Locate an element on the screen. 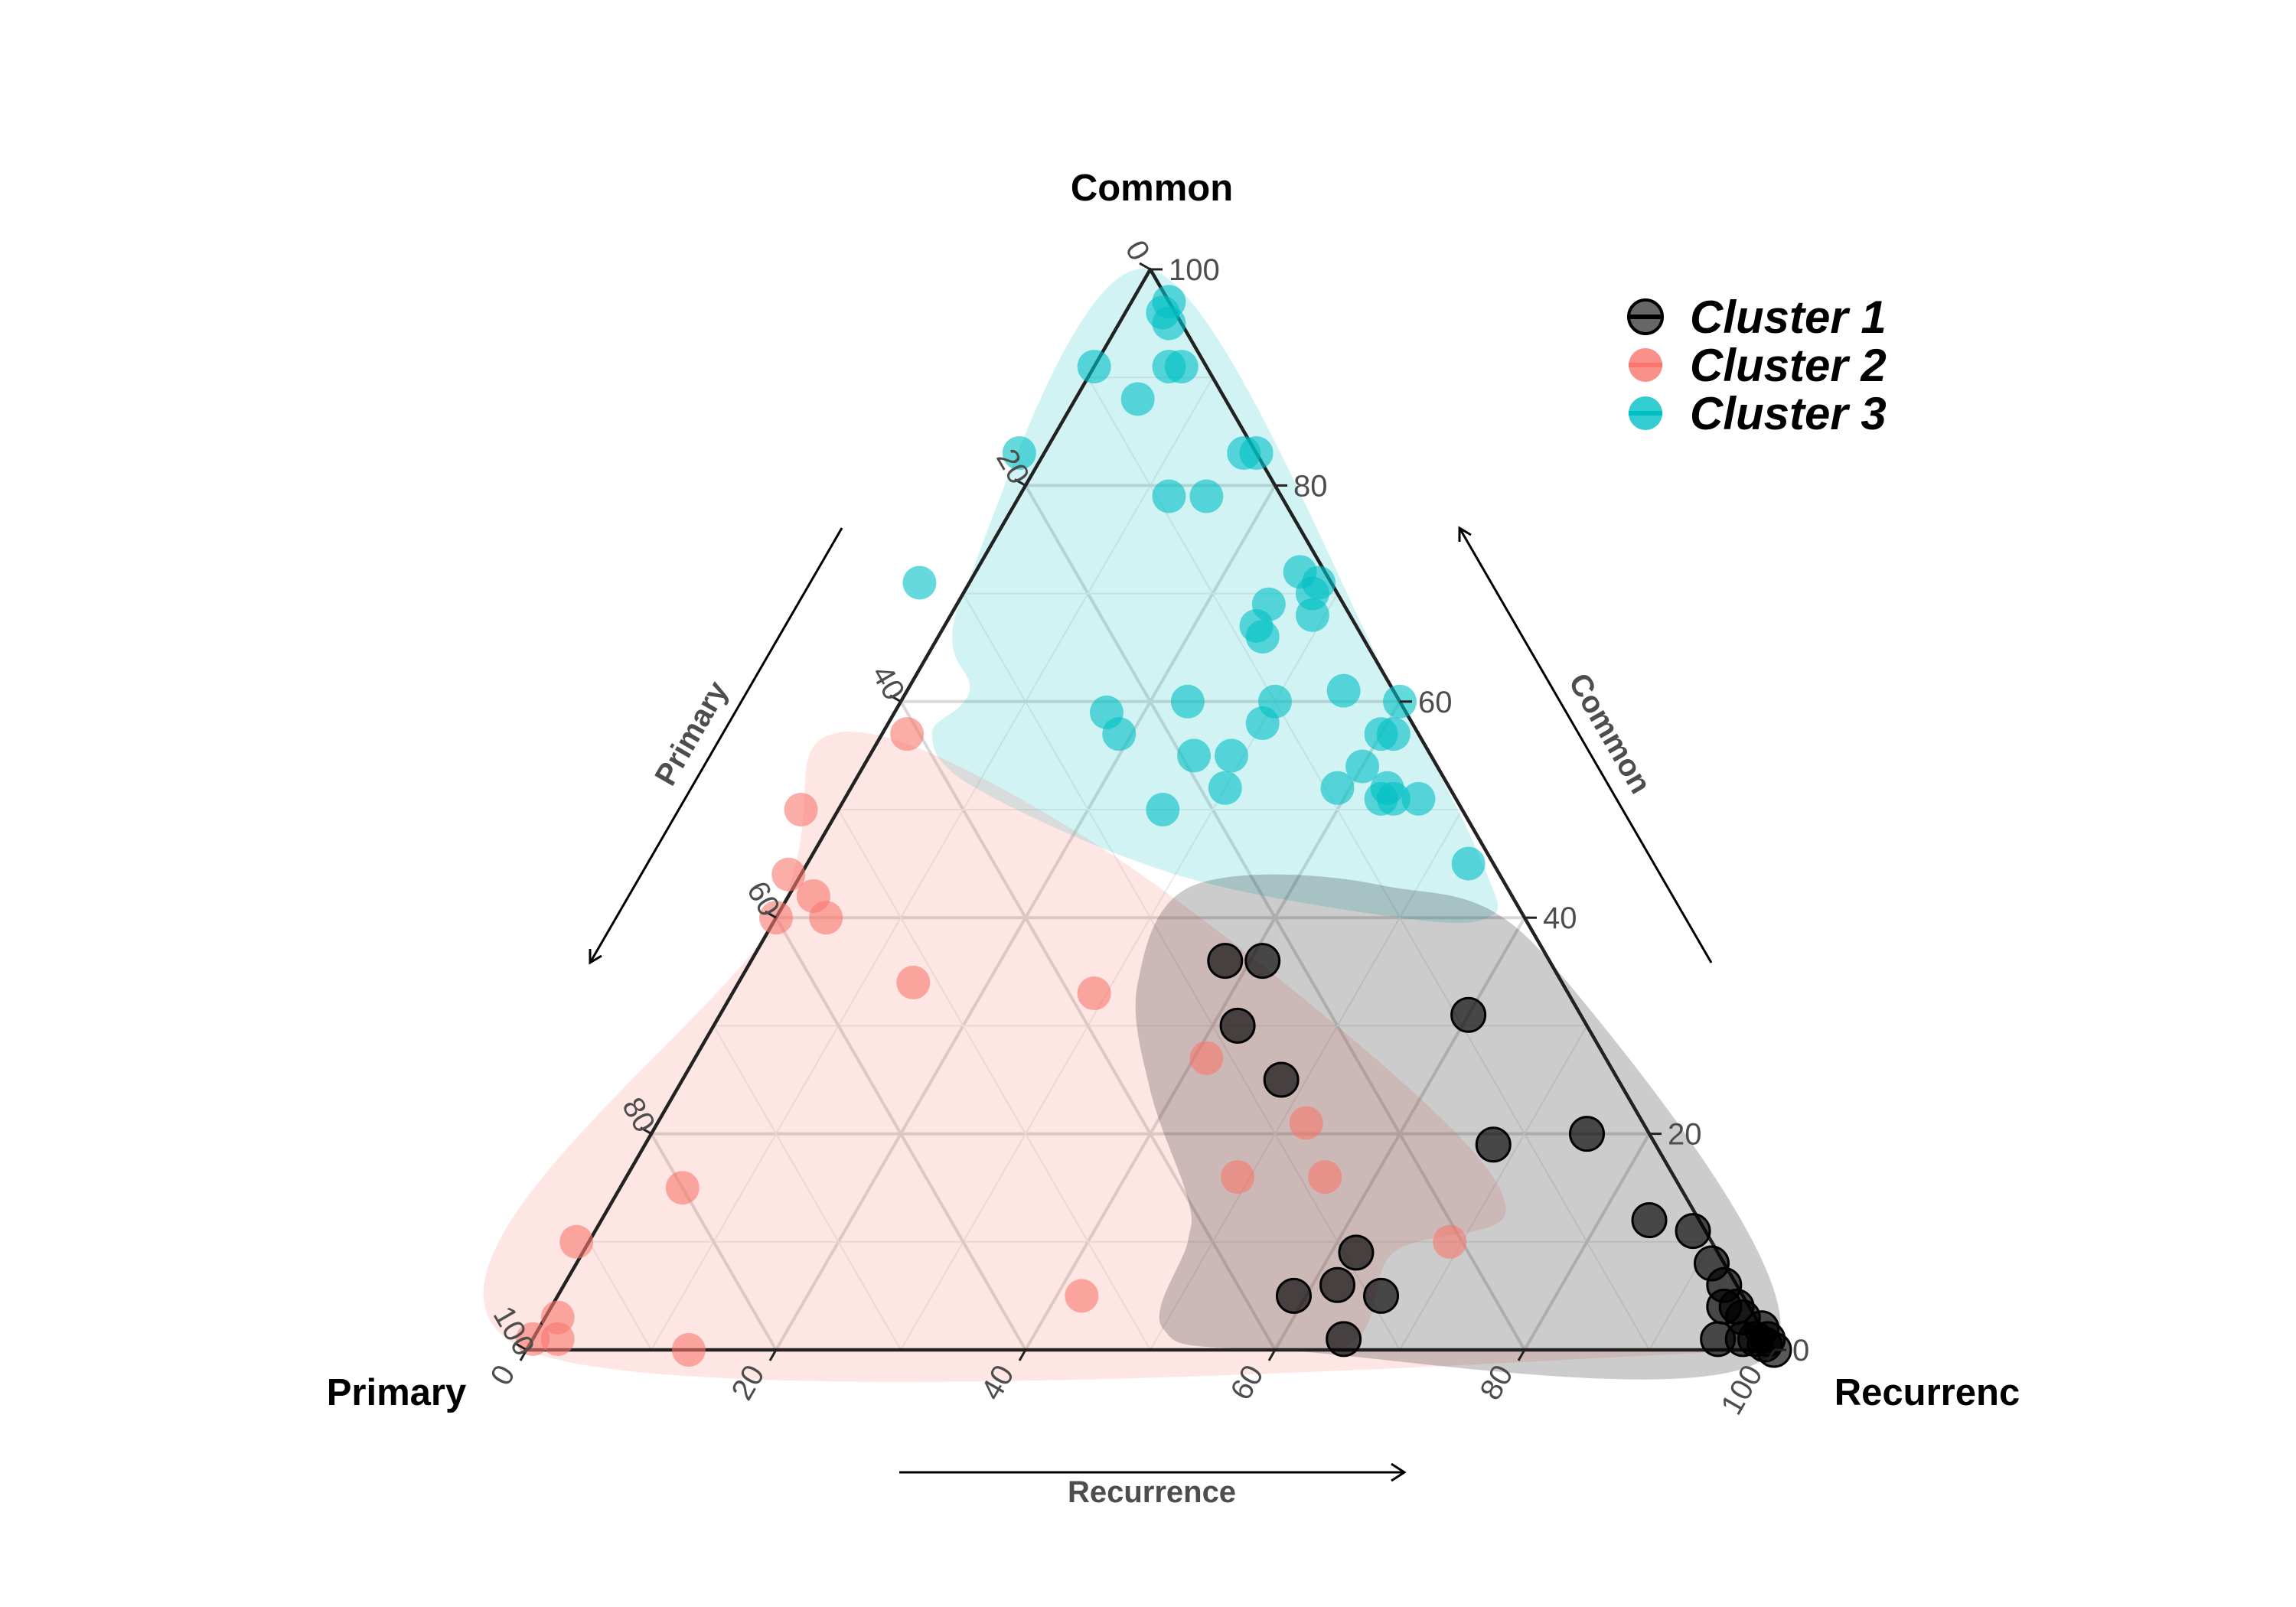 The width and height of the screenshot is (2296, 1607). axis-title-right-group: Common is located at coordinates (1585, 744).